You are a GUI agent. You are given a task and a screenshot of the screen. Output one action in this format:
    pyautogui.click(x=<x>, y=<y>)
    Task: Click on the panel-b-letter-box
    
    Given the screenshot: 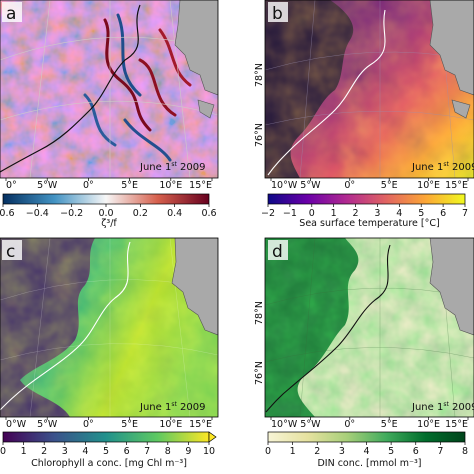 What is the action you would take?
    pyautogui.click(x=278, y=12)
    